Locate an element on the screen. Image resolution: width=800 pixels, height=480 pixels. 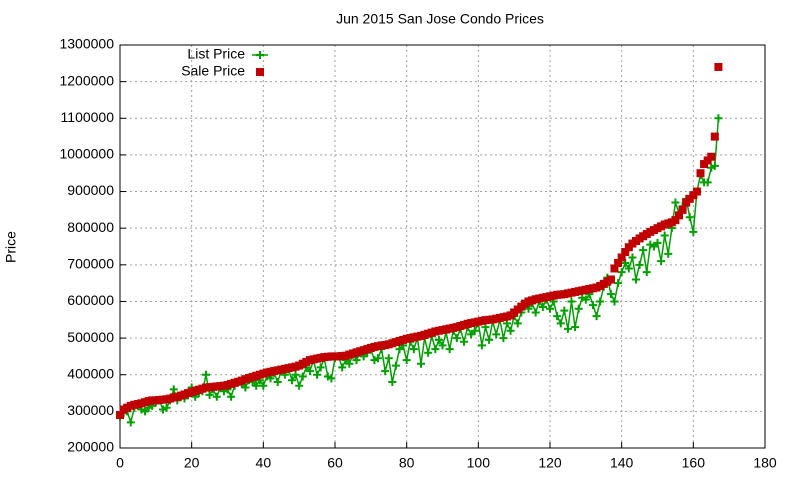
chart-title: Jun 2015 San Jose Condo Prices is located at coordinates (440, 19).